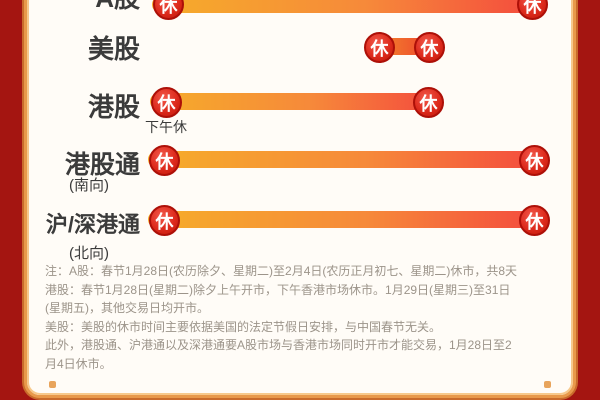  I want to click on holiday-bar-hk-connect-south, so click(348, 159).